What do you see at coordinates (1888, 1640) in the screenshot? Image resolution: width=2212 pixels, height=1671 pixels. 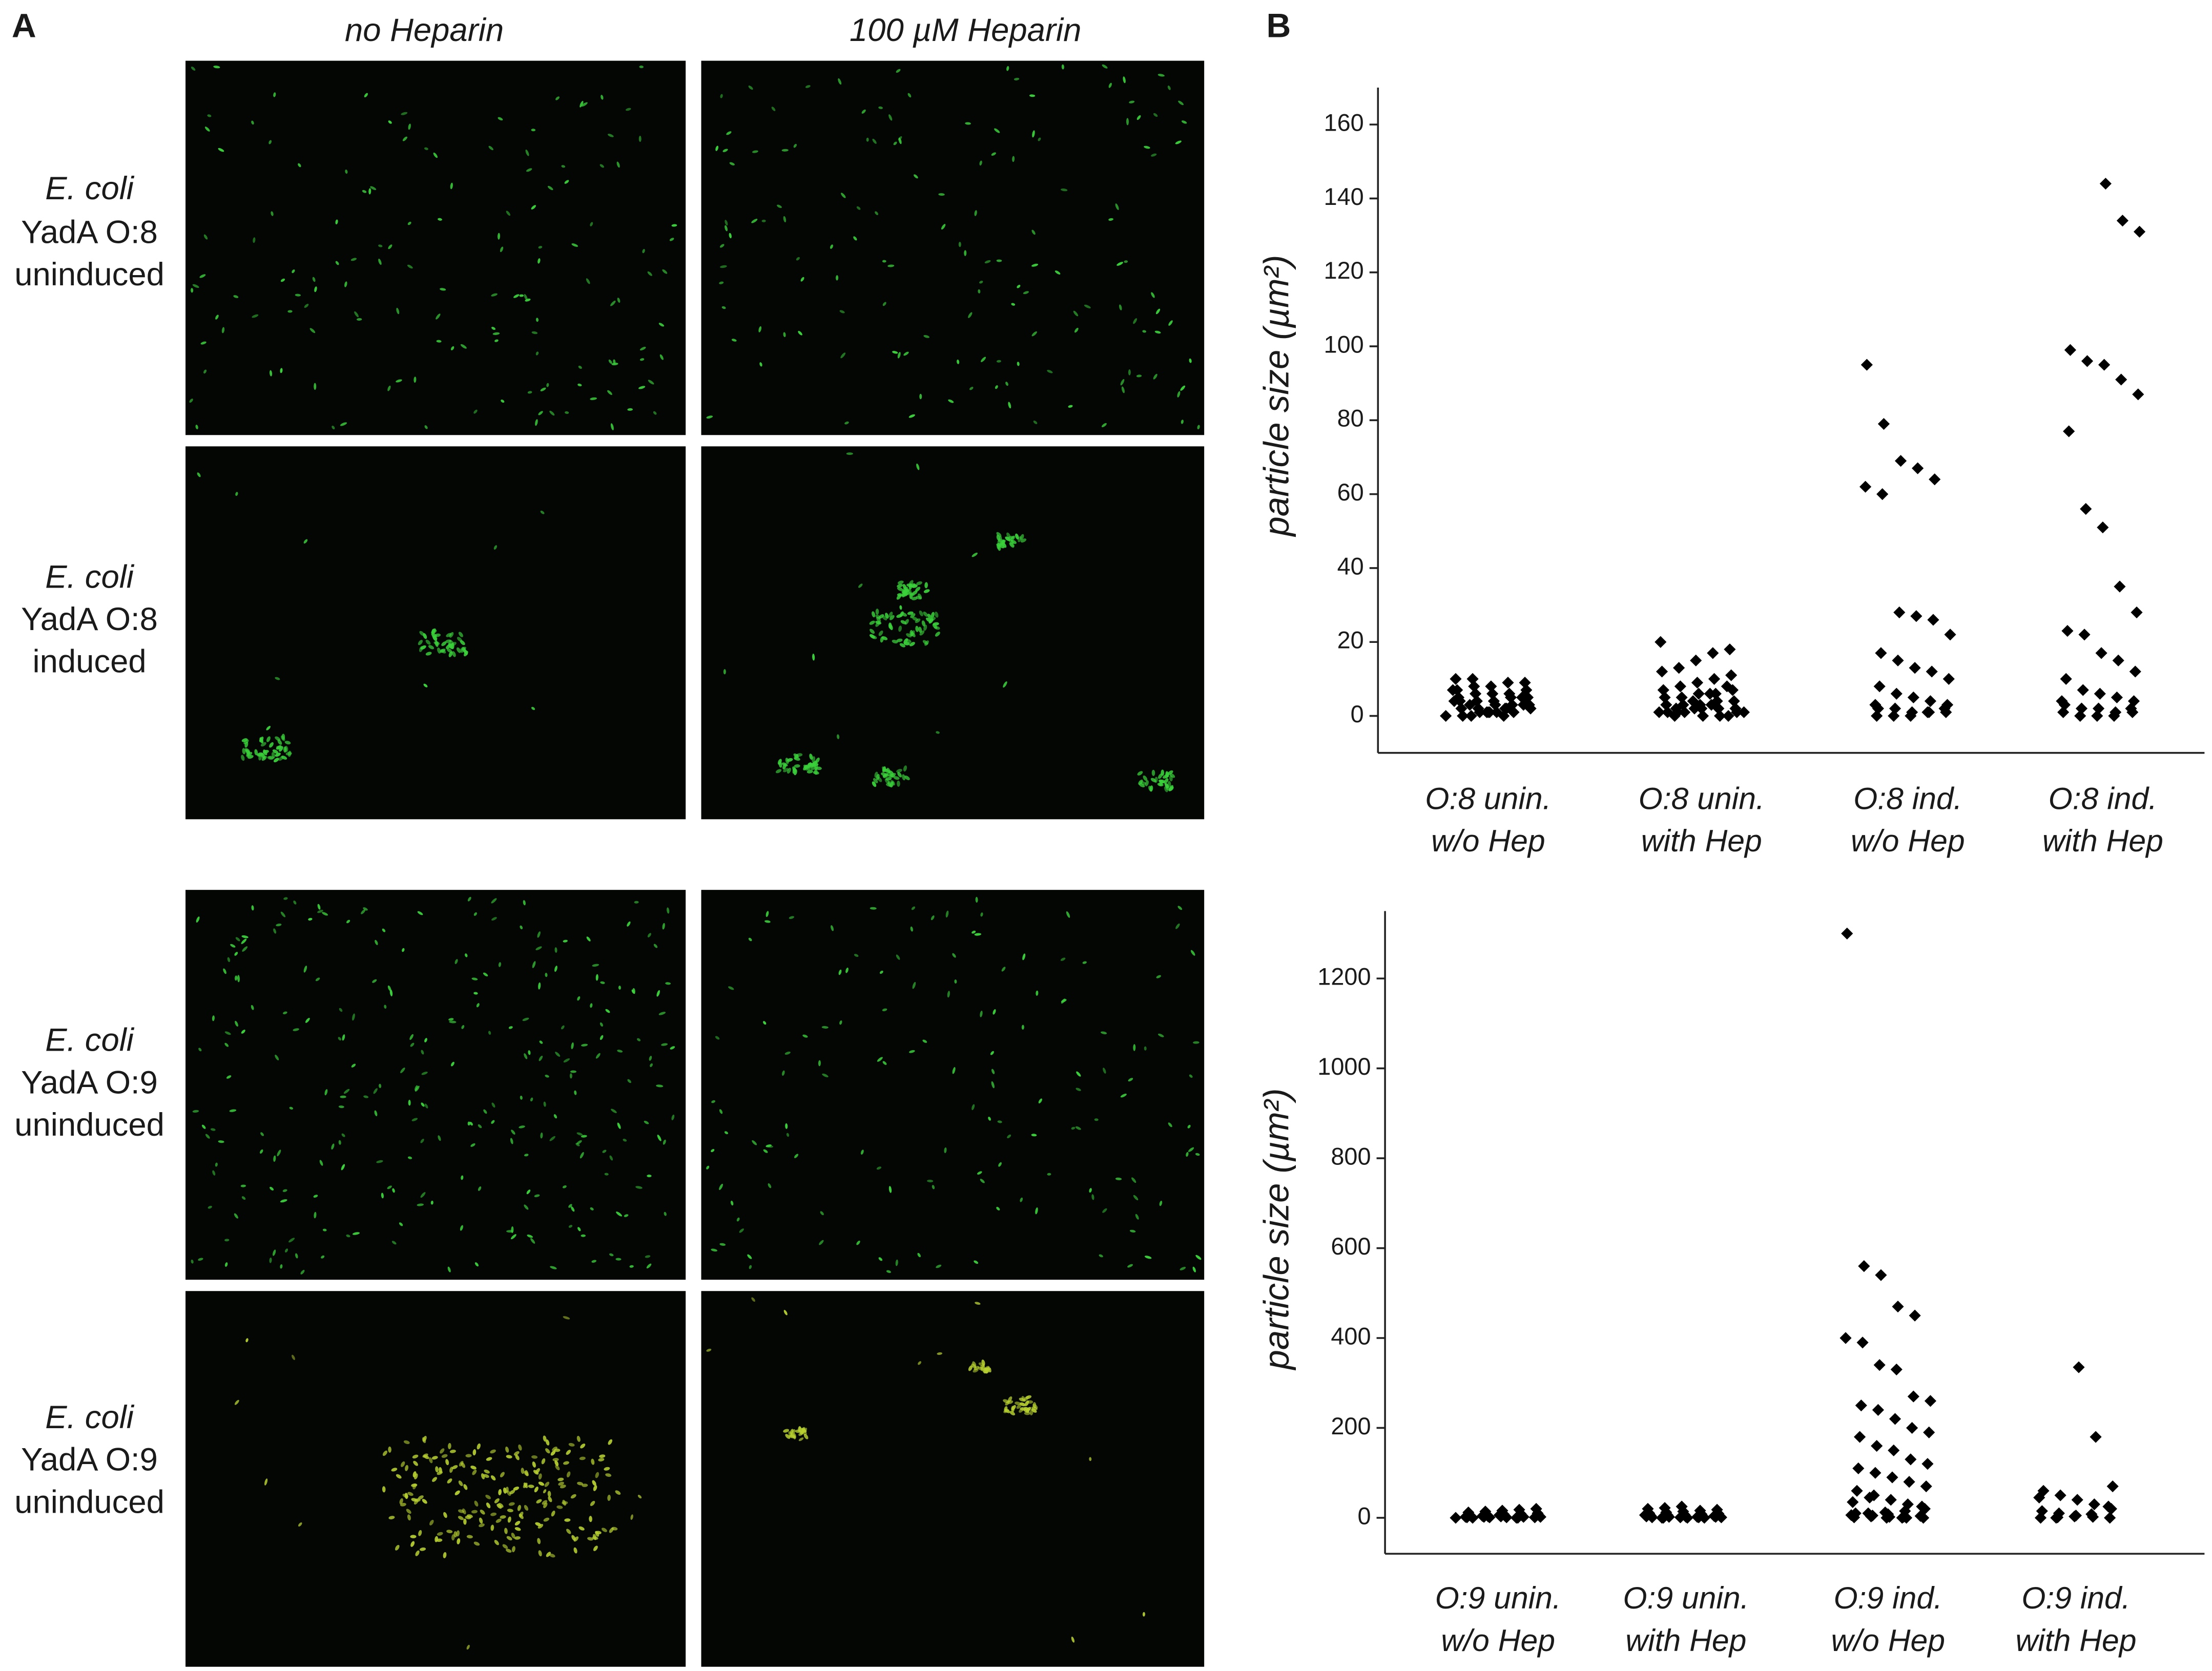 I see `x-tick-label: w/o Hep` at bounding box center [1888, 1640].